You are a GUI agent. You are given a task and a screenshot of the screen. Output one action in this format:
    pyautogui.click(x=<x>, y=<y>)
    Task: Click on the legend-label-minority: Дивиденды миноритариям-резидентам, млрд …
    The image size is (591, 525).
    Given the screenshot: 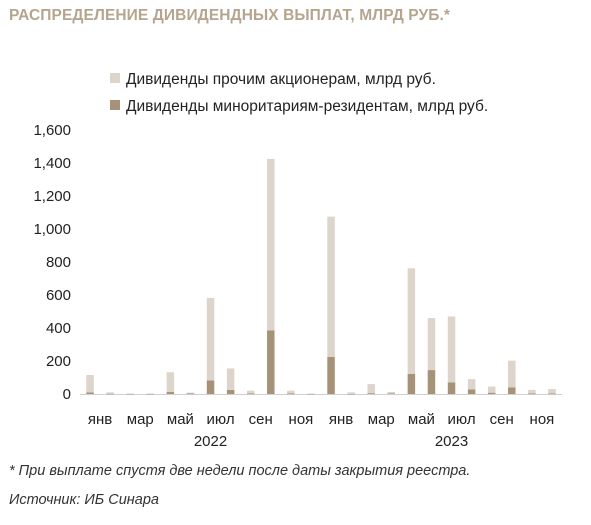 What is the action you would take?
    pyautogui.click(x=307, y=106)
    